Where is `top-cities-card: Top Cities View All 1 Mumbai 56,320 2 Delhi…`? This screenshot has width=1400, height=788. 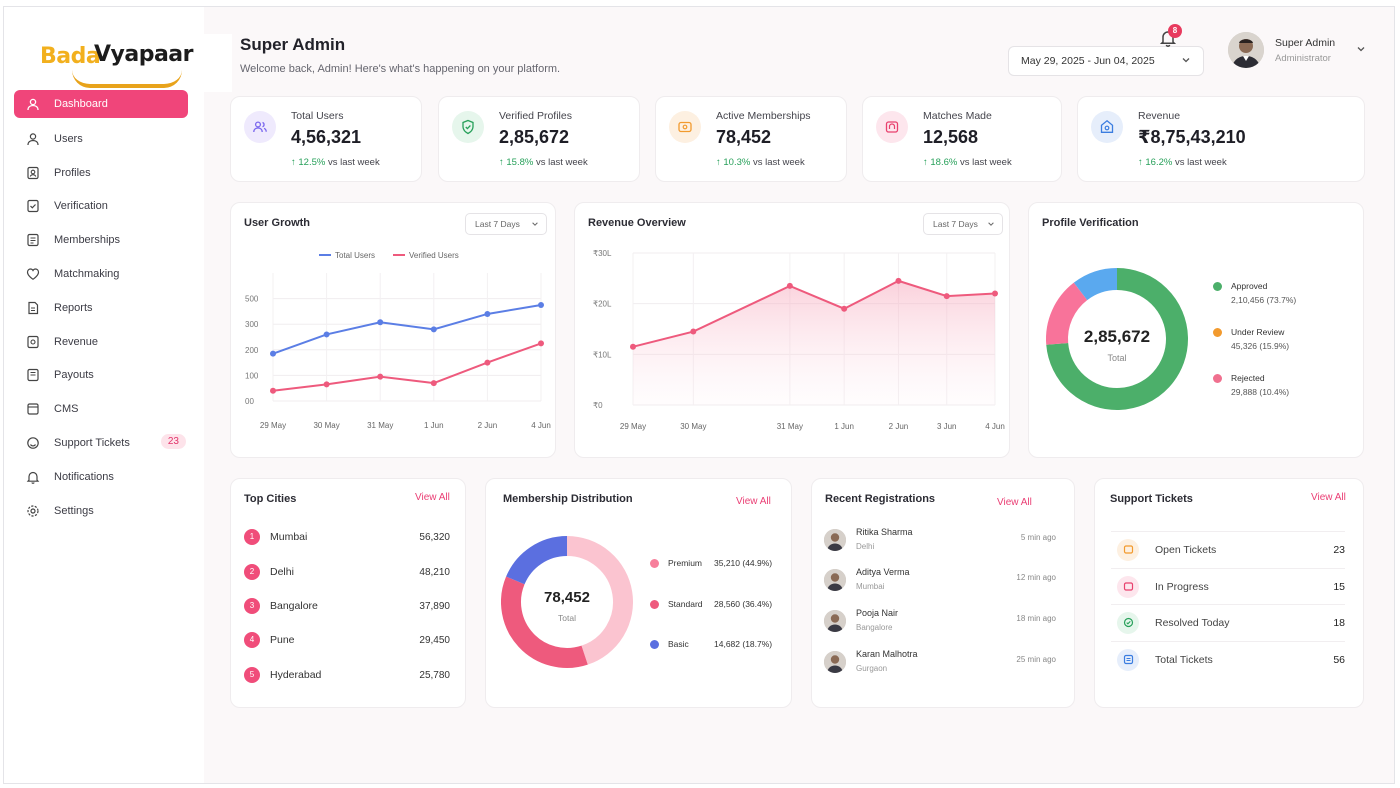 top-cities-card: Top Cities View All 1 Mumbai 56,320 2 Delhi… is located at coordinates (348, 593).